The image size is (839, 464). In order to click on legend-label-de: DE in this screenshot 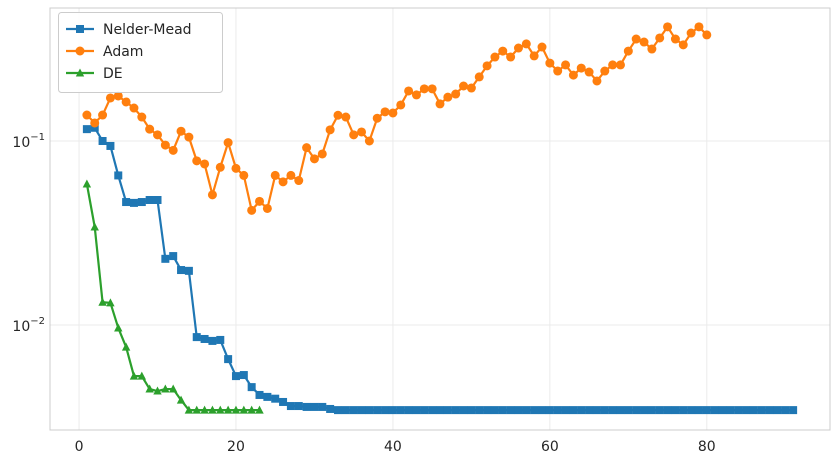, I will do `click(113, 74)`.